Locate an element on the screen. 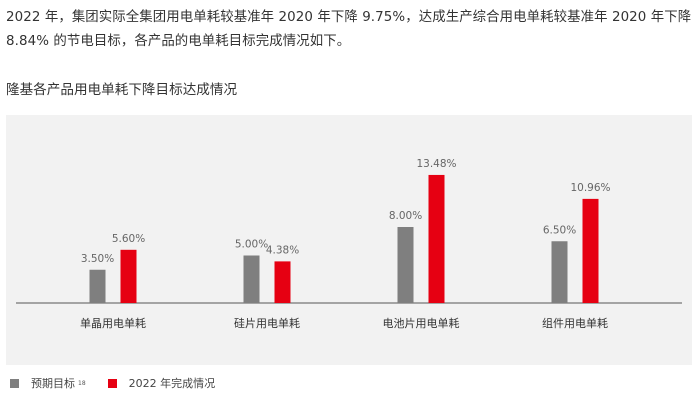 The height and width of the screenshot is (401, 700). category-label-1: 硅片用电单耗 is located at coordinates (267, 323).